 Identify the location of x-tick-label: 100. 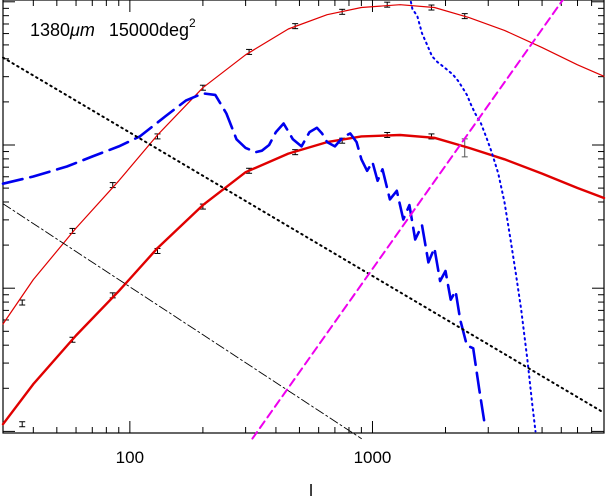
(130, 457).